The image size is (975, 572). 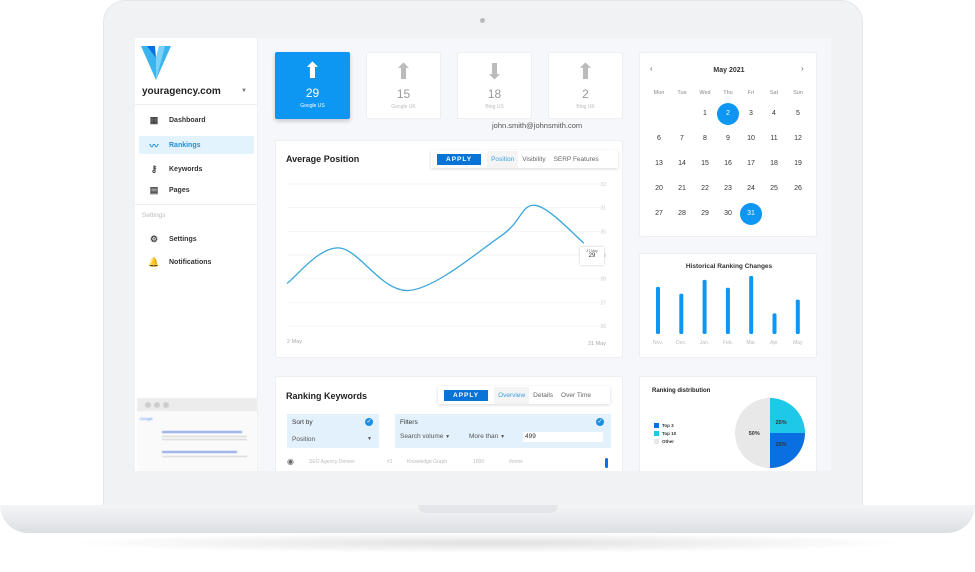 I want to click on calendar-day: 30, so click(x=728, y=213).